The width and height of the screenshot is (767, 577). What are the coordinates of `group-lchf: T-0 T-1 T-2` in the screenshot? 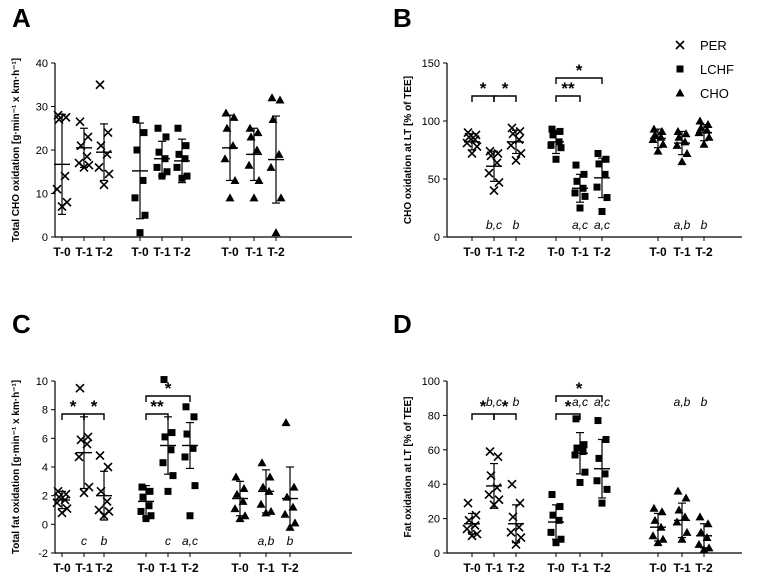 It's located at (579, 192).